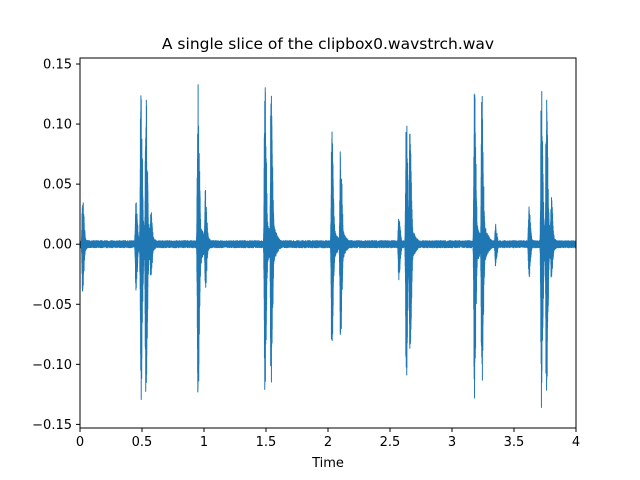 The image size is (640, 480). I want to click on x-tick-label: 4, so click(576, 442).